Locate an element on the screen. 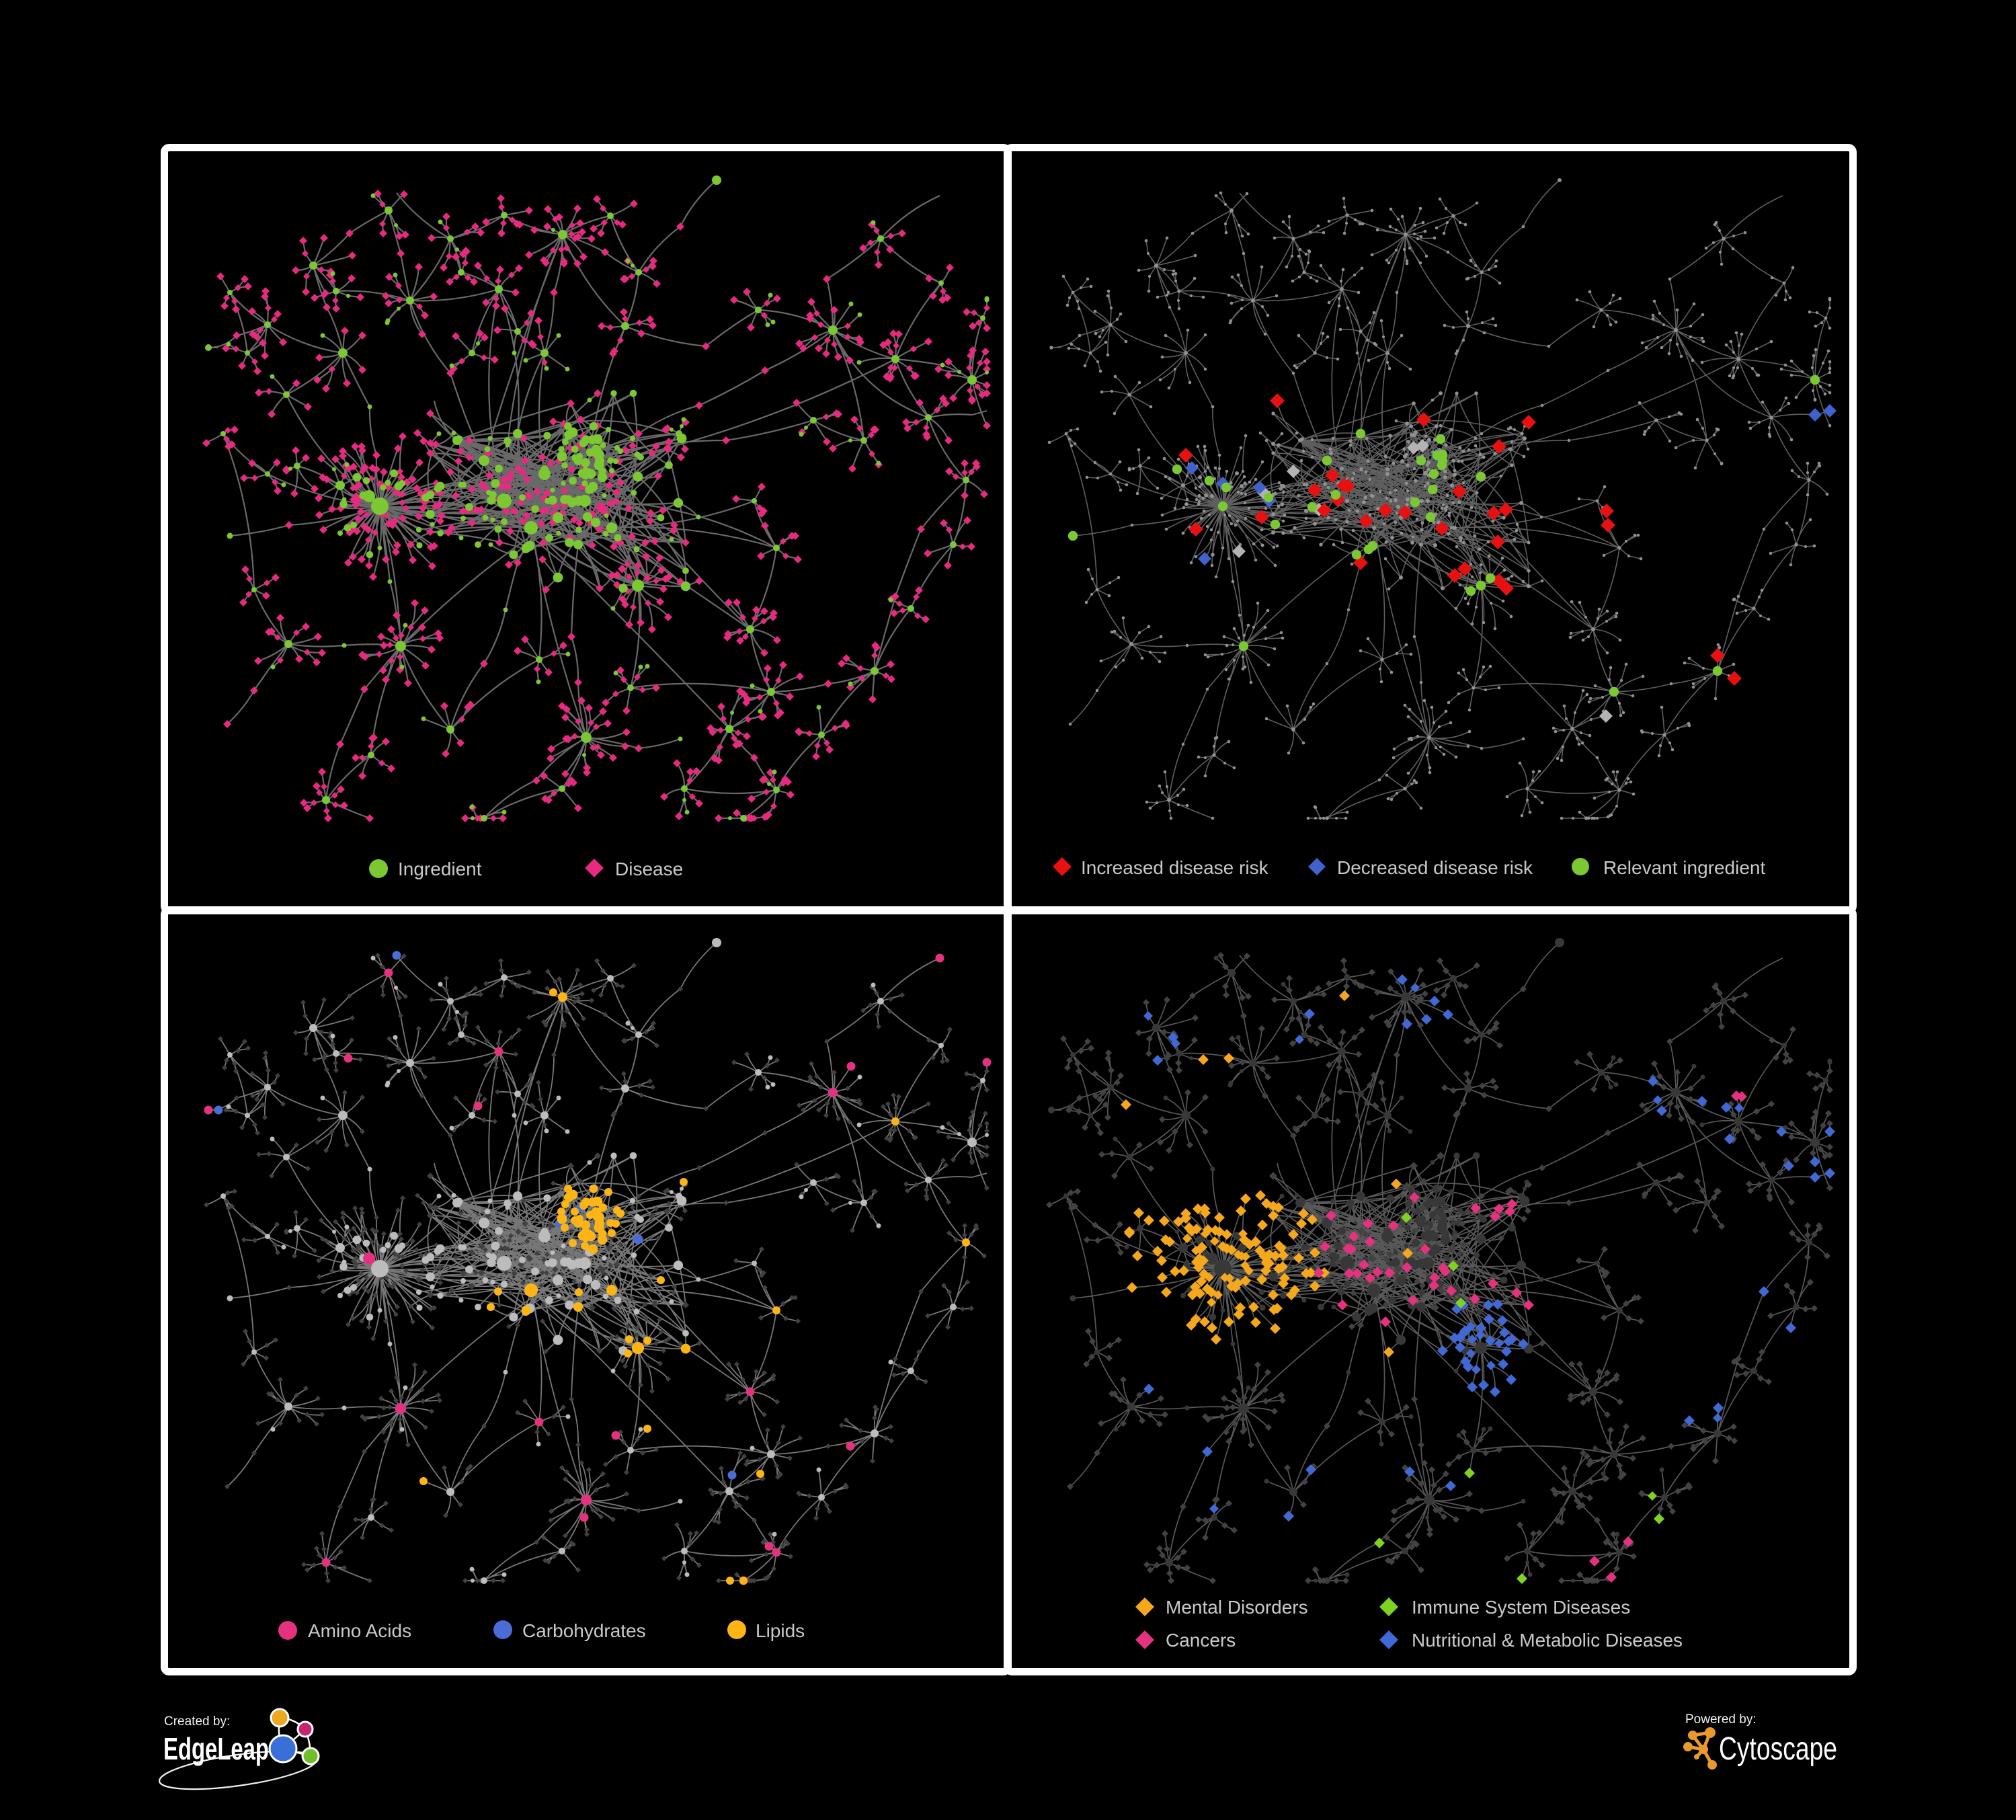 This screenshot has height=1820, width=2016. svg-text: Cancers is located at coordinates (1201, 1640).